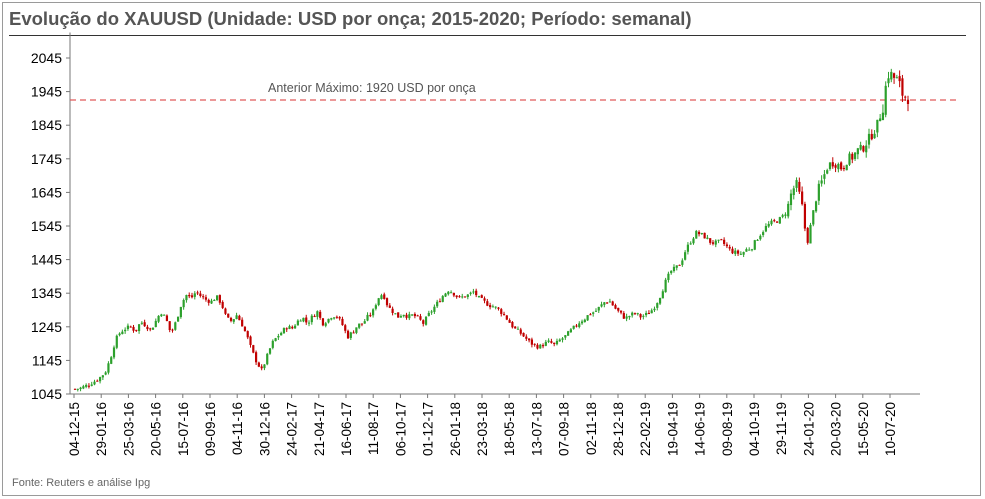 The width and height of the screenshot is (985, 499). Describe the element at coordinates (727, 429) in the screenshot. I see `x-tick-label: 09-08-19` at that location.